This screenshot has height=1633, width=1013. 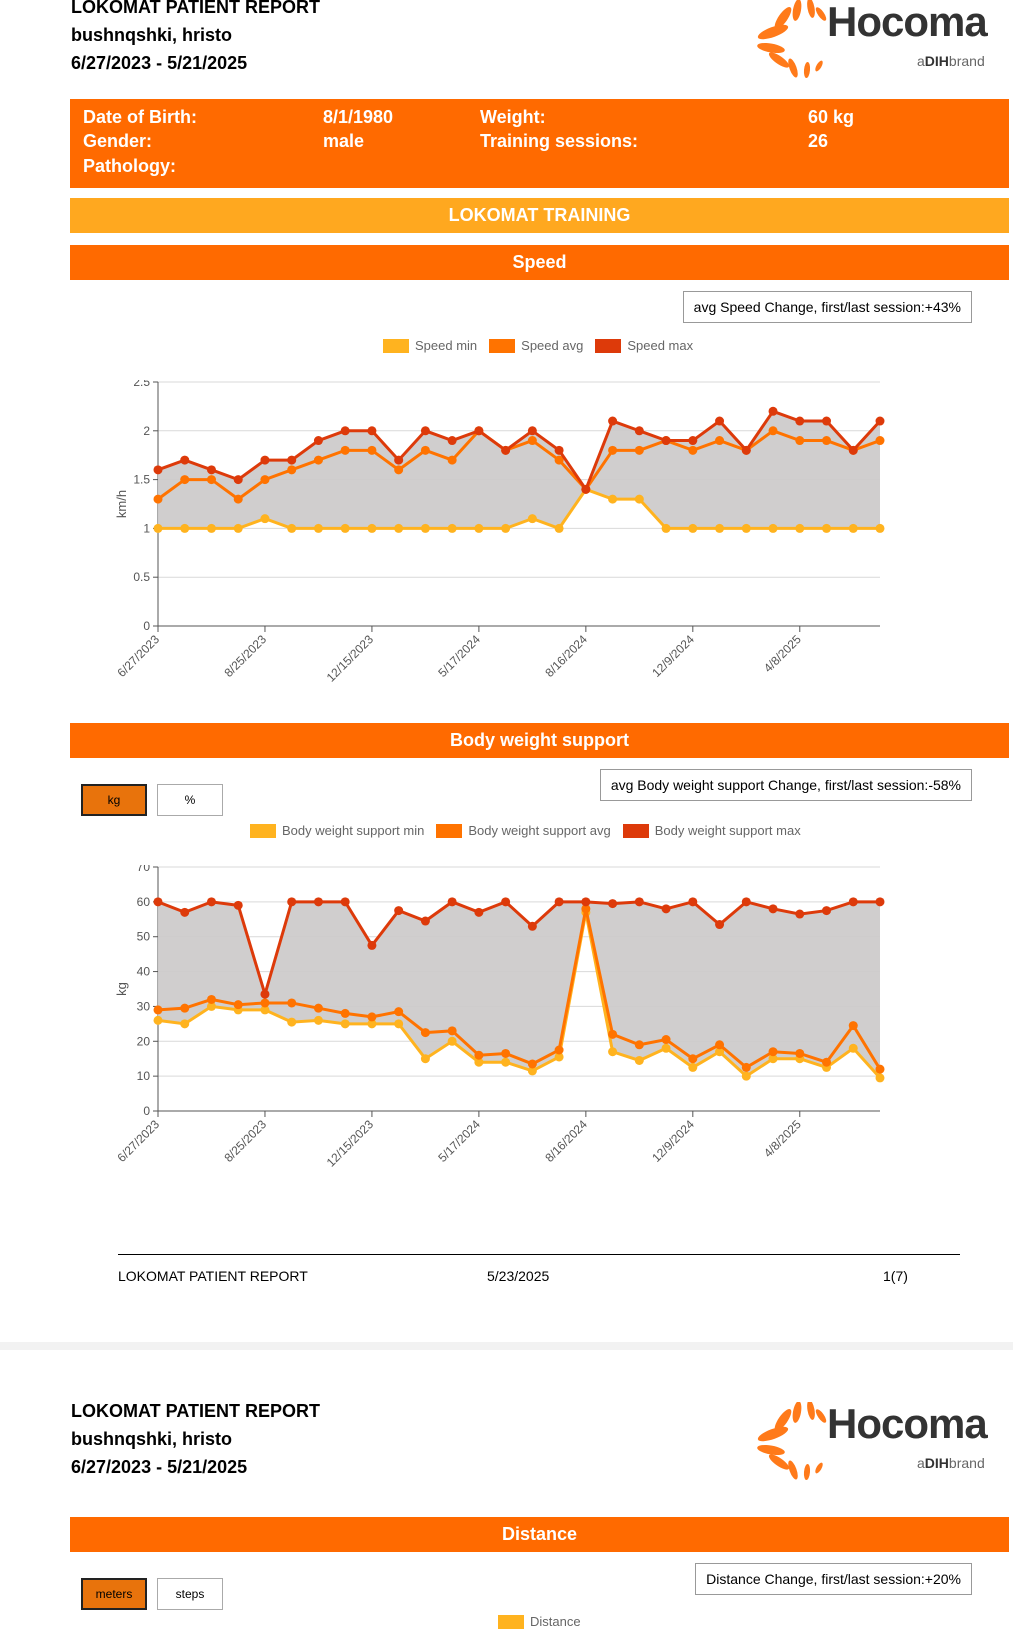 What do you see at coordinates (190, 800) in the screenshot?
I see `percent-toggle-button: %` at bounding box center [190, 800].